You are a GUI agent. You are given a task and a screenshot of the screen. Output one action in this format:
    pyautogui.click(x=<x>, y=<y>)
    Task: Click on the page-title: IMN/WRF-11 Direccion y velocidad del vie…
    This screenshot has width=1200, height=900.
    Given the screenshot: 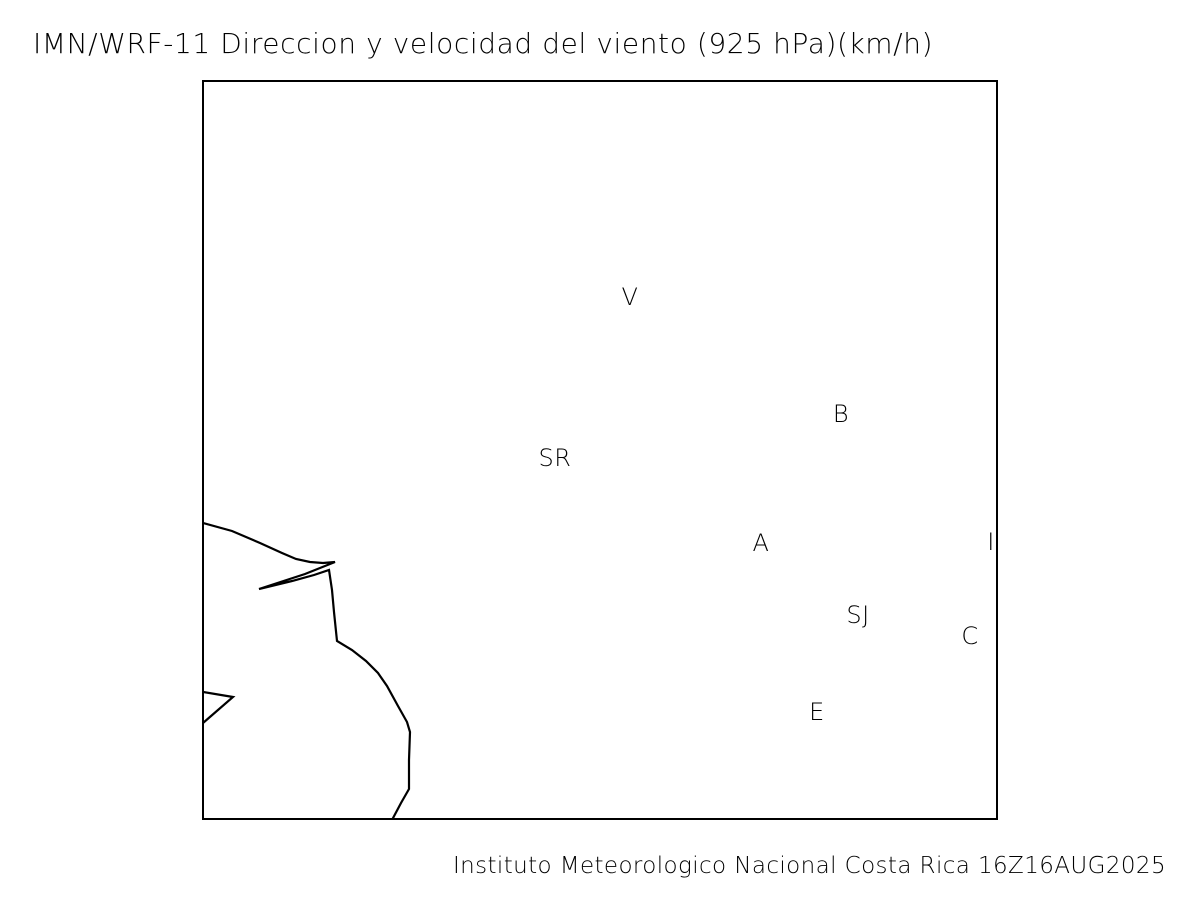 What is the action you would take?
    pyautogui.click(x=483, y=43)
    